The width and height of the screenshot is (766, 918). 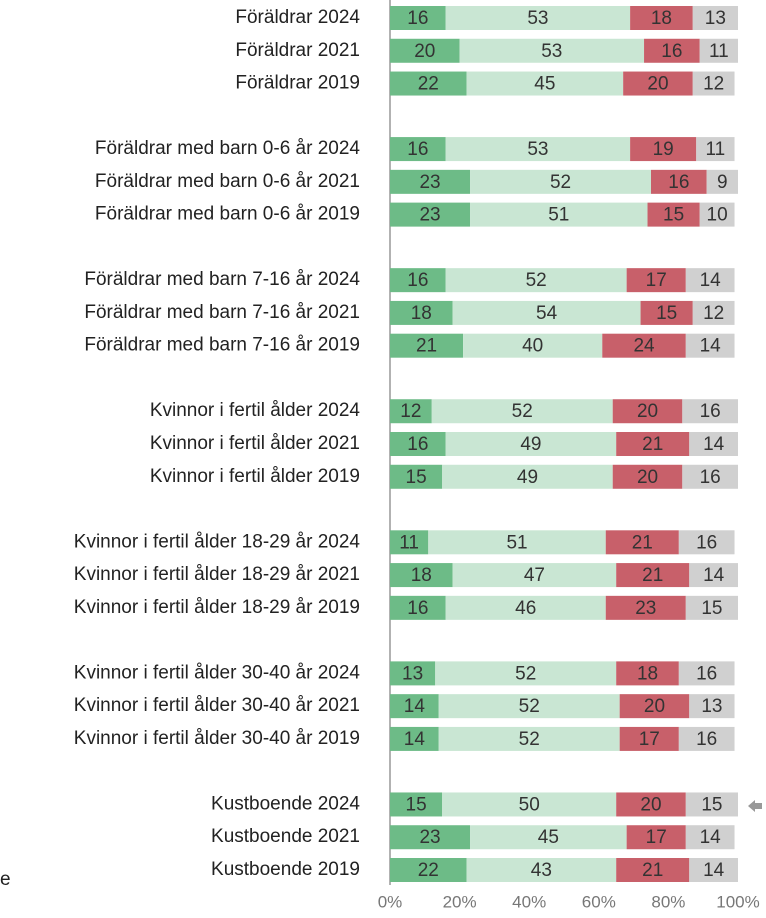 I want to click on category-label: Kvinnor i fertil ålder 30-40 år 2024, so click(x=217, y=672).